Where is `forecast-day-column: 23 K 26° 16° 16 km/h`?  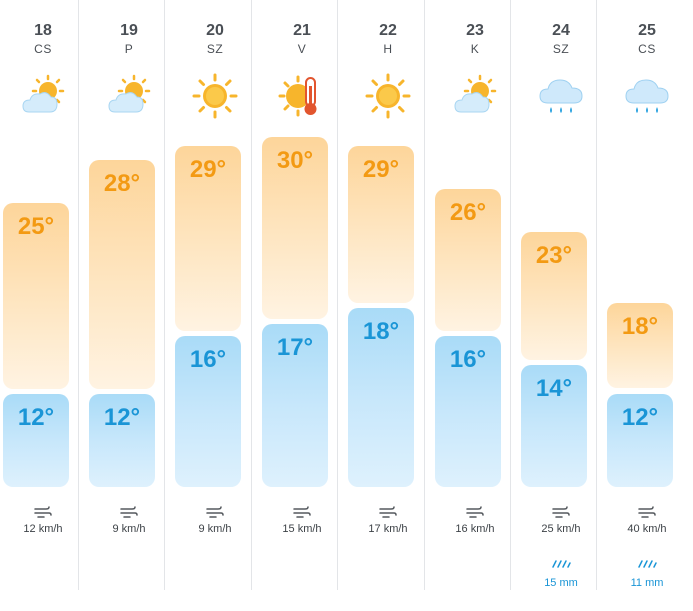
forecast-day-column: 23 K 26° 16° 16 km/h is located at coordinates (475, 295).